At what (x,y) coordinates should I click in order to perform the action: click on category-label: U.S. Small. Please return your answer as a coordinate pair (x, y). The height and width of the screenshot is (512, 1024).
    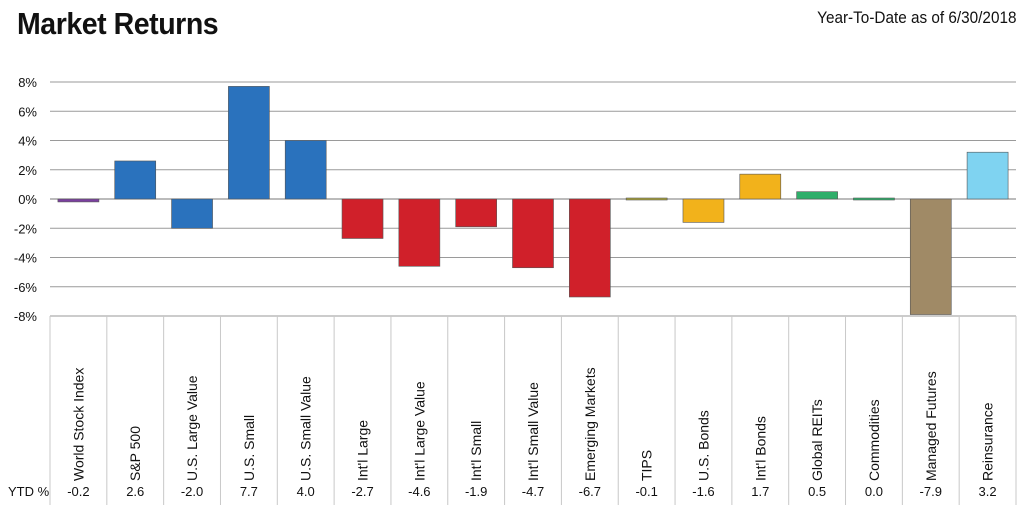
    Looking at the image, I should click on (249, 448).